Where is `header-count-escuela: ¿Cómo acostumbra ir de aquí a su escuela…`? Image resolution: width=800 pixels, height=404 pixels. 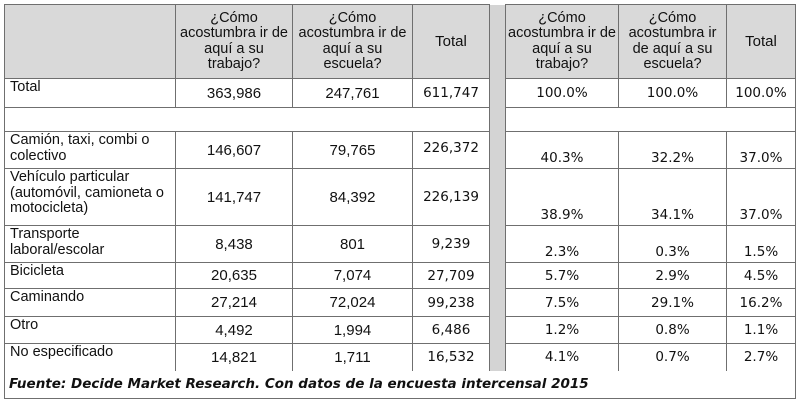 header-count-escuela: ¿Cómo acostumbra ir de aquí a su escuela… is located at coordinates (352, 41).